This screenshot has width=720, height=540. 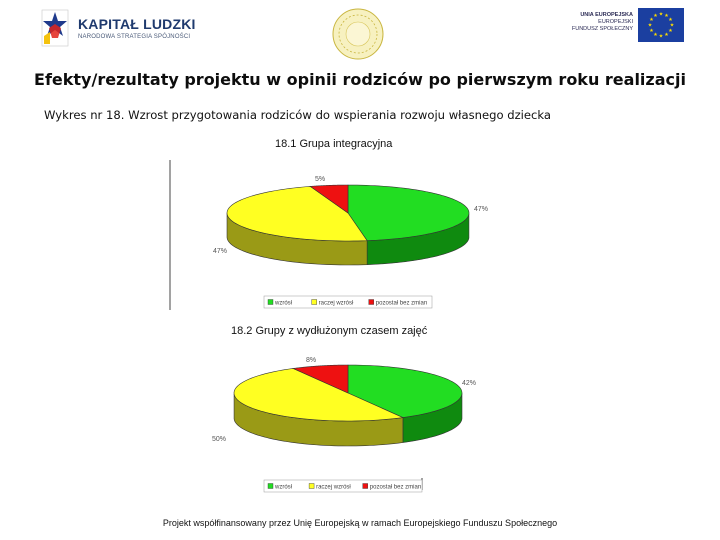 I want to click on data-label-1: 42%, so click(x=469, y=383).